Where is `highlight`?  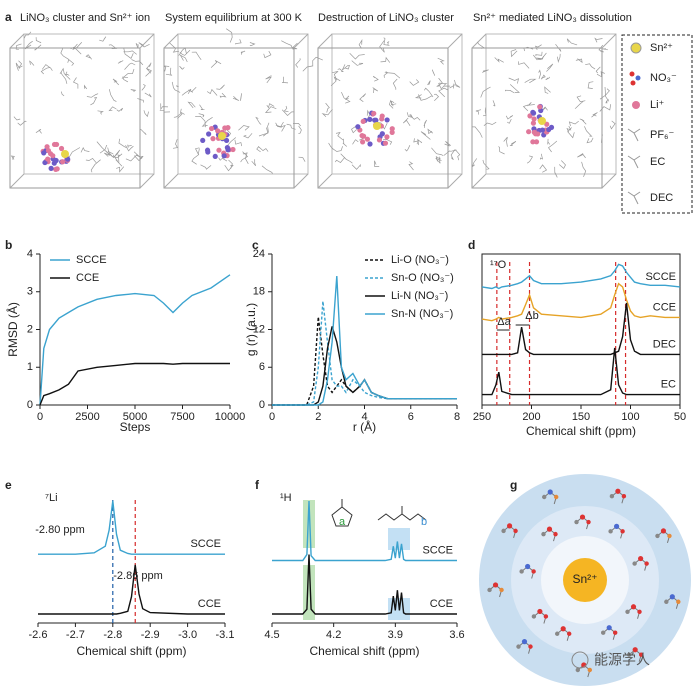 highlight is located at coordinates (399, 539).